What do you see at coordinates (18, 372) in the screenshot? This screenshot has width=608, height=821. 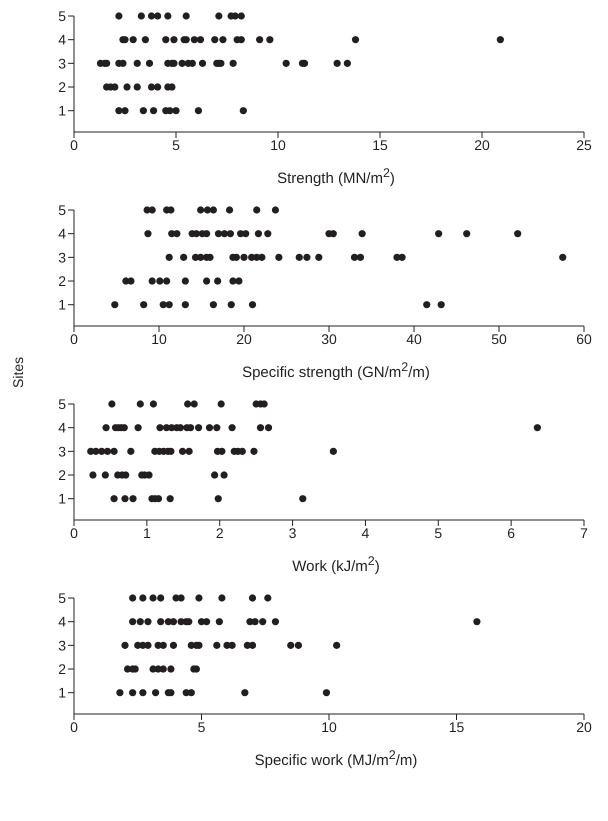 I see `y-axis-title: Sites` at bounding box center [18, 372].